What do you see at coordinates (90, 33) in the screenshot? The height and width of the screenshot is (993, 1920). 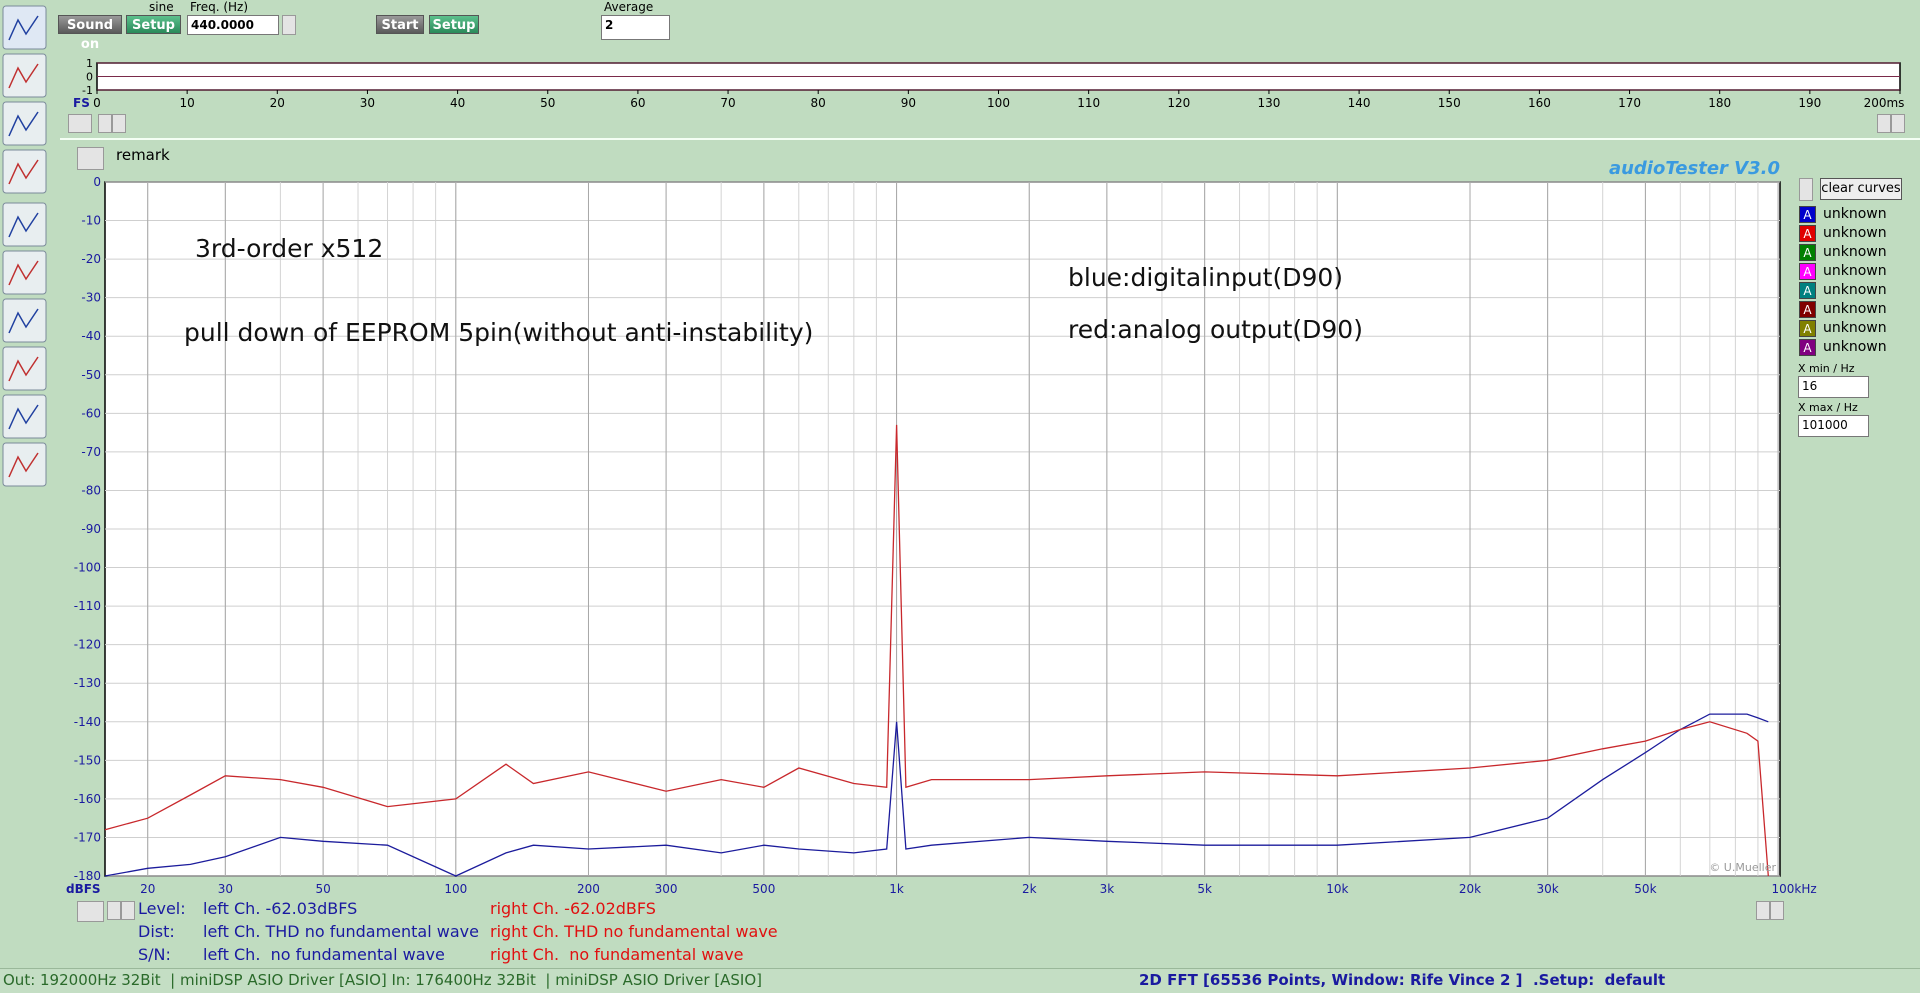 I see `sound-on-button: Sound on` at bounding box center [90, 33].